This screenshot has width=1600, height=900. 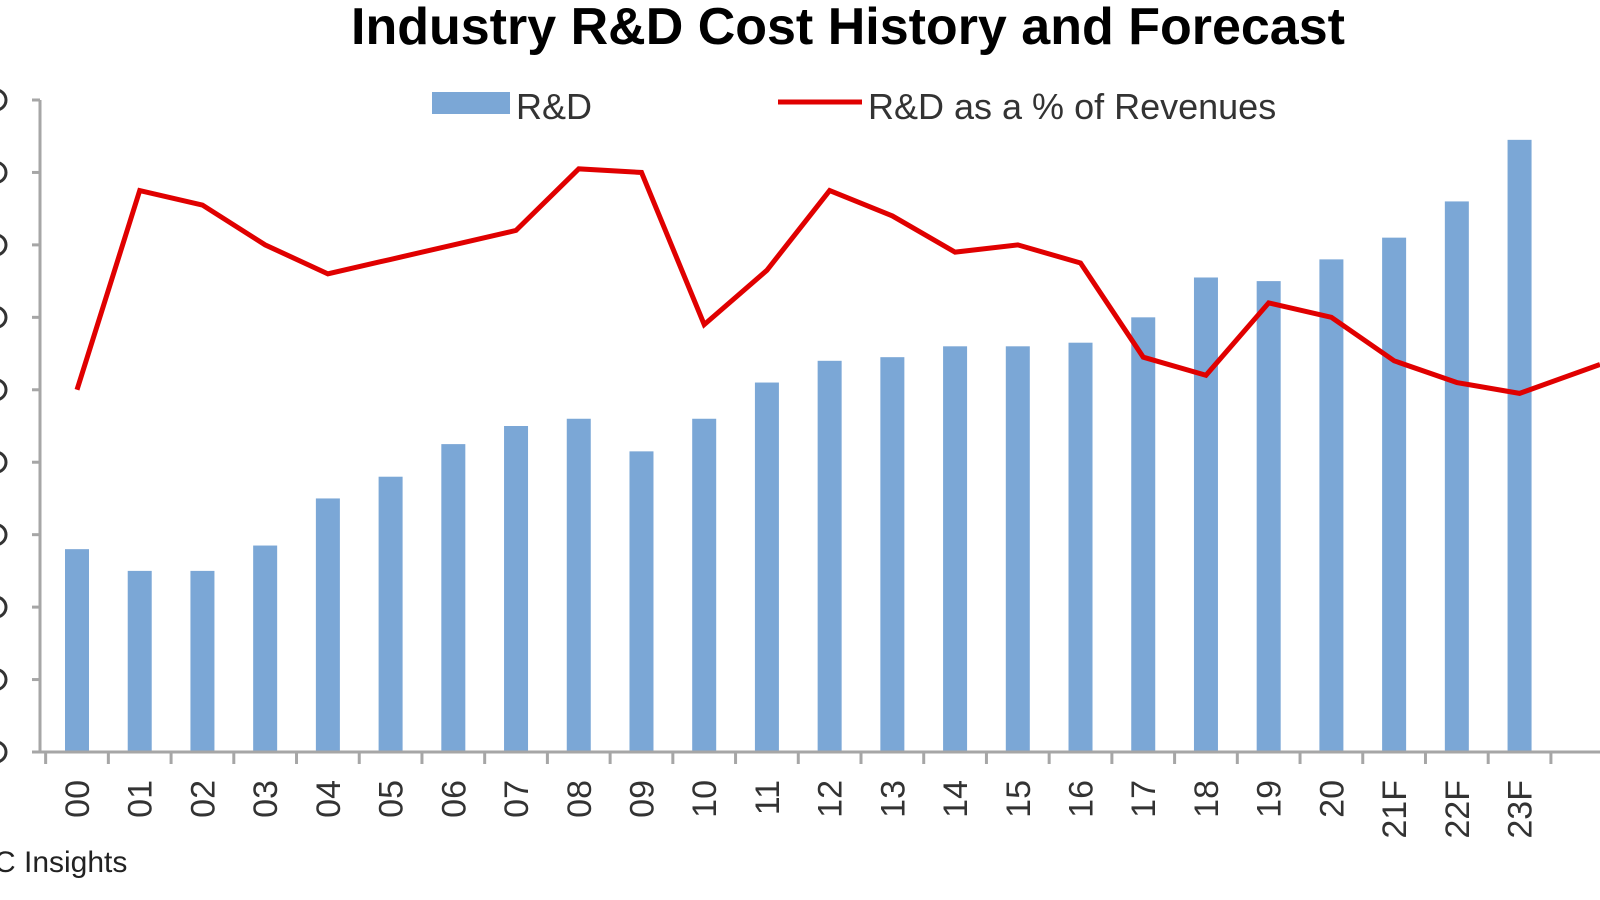 I want to click on chart-title: Industry R&D Cost History and Forecast, so click(x=848, y=28).